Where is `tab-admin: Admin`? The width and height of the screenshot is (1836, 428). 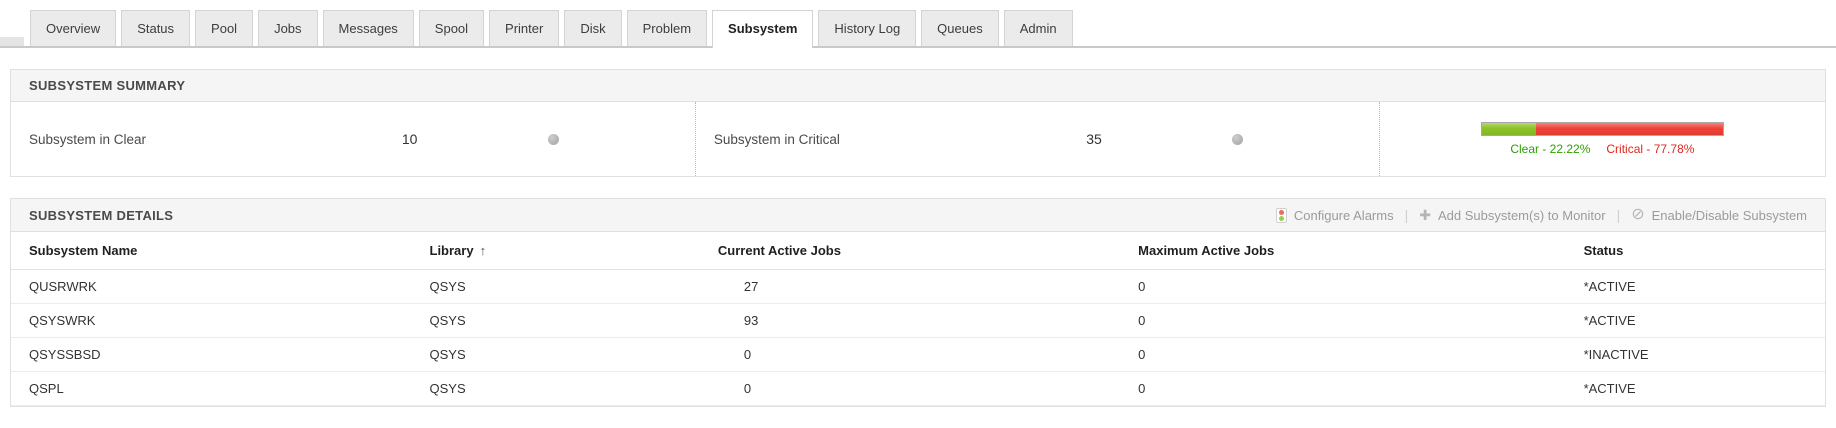
tab-admin: Admin is located at coordinates (1038, 28).